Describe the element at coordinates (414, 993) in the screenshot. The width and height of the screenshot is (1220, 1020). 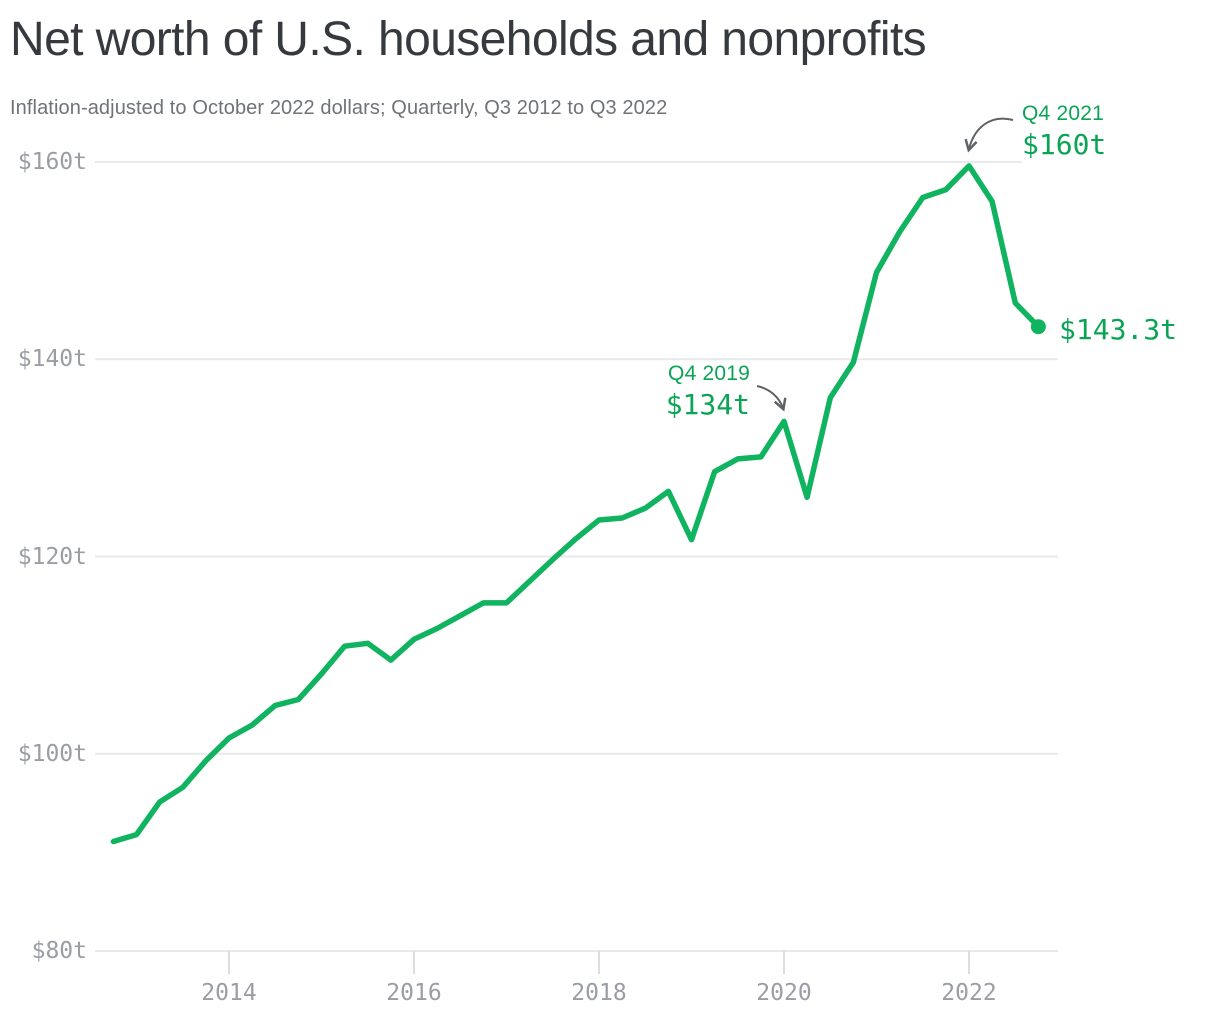
I see `x-tick-label: 2016` at that location.